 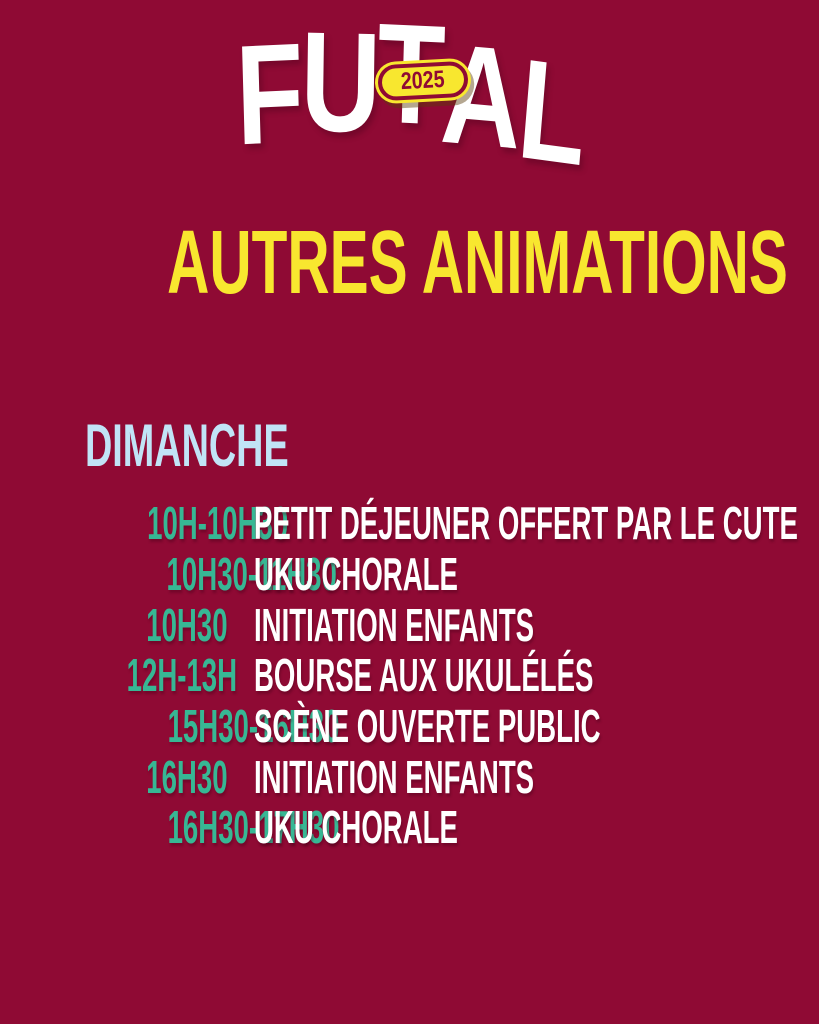 I want to click on schedule-time-cell: 16H30-17H30, so click(x=196, y=827).